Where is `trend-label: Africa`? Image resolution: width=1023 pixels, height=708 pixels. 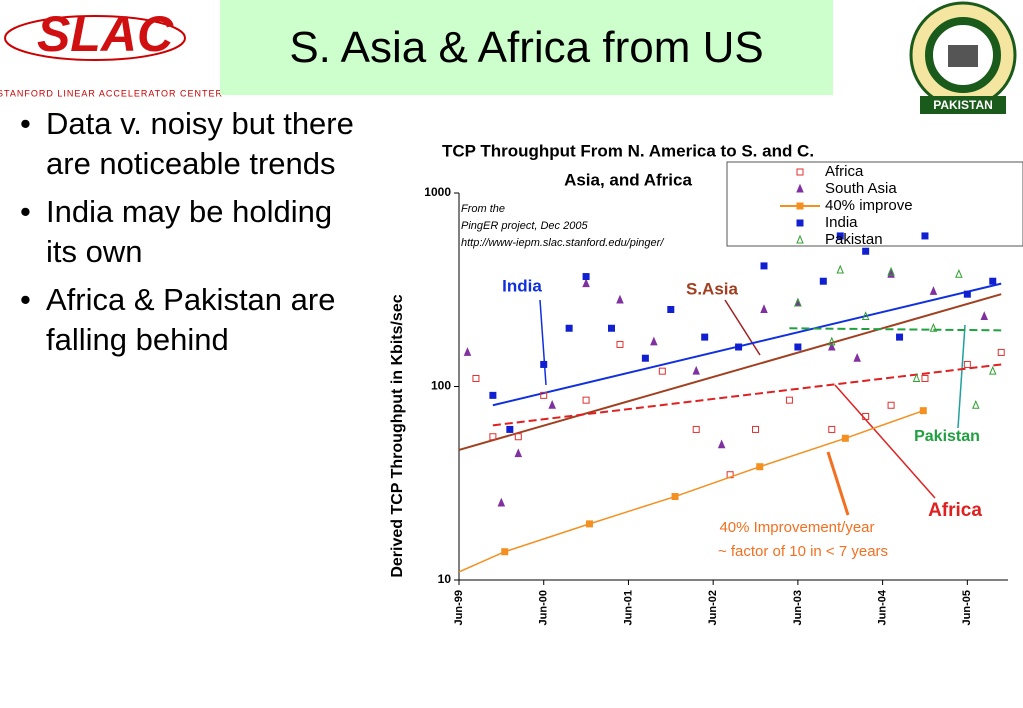
trend-label: Africa is located at coordinates (955, 510).